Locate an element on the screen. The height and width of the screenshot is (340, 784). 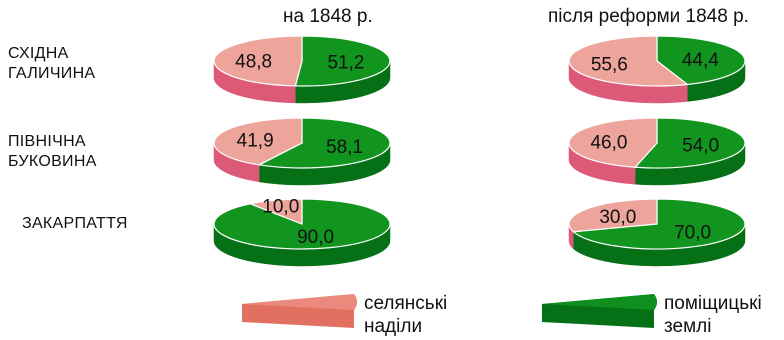
pie-east-galicia-after: 44,4 55,6 is located at coordinates (657, 69).